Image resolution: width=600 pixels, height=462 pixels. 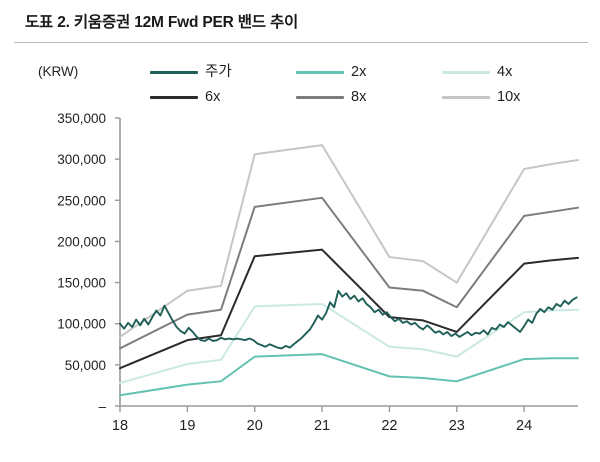 What do you see at coordinates (102, 406) in the screenshot?
I see `y-tick-label: –` at bounding box center [102, 406].